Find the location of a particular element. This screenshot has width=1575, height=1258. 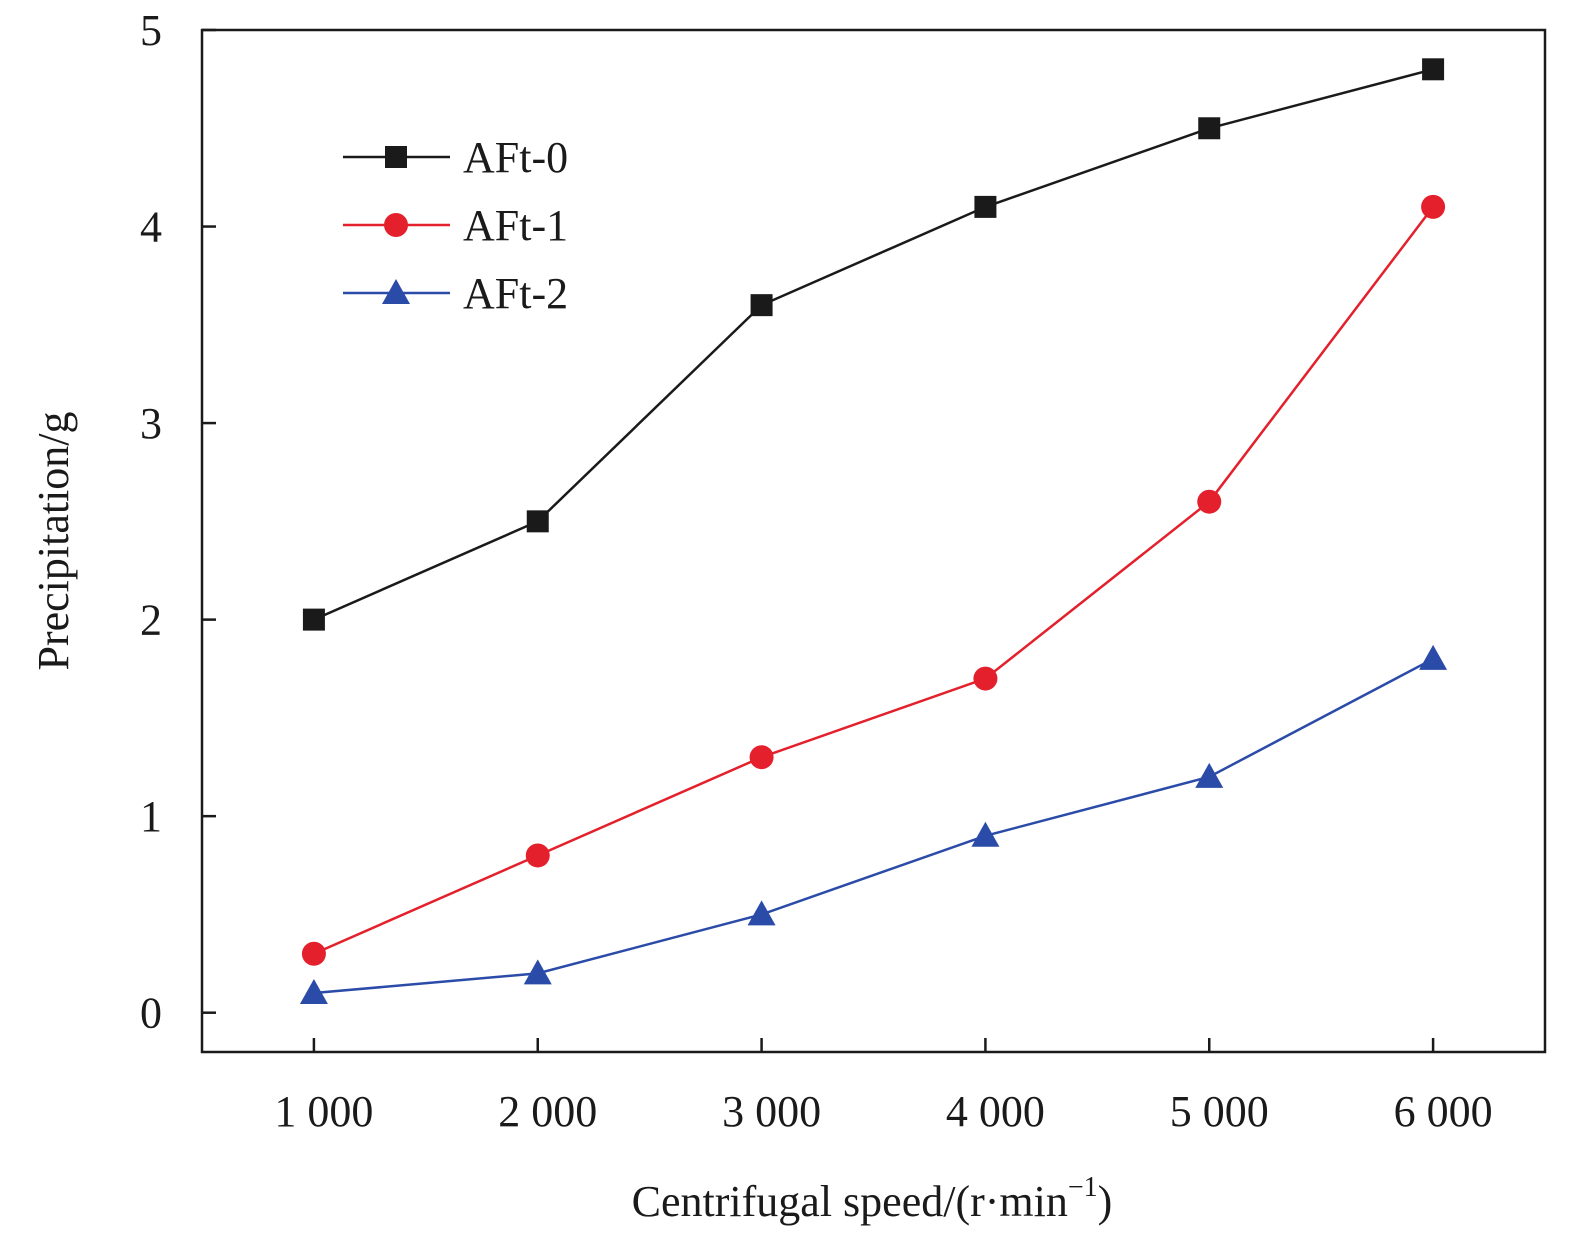

y-tick-label: 5 is located at coordinates (151, 30).